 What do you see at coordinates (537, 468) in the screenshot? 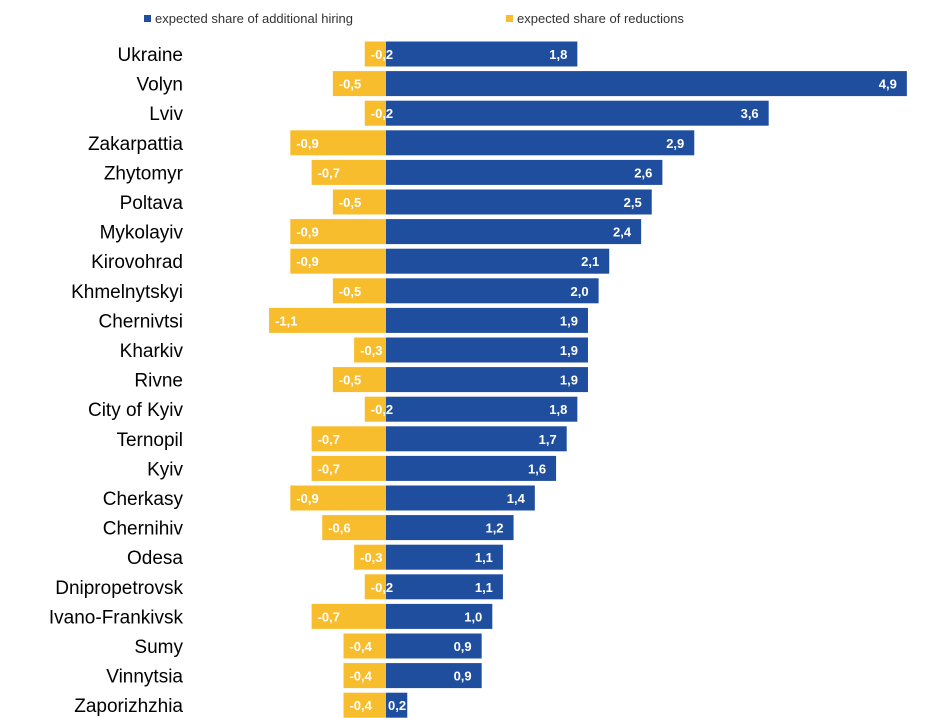
I see `hiring-value-label: 1,6` at bounding box center [537, 468].